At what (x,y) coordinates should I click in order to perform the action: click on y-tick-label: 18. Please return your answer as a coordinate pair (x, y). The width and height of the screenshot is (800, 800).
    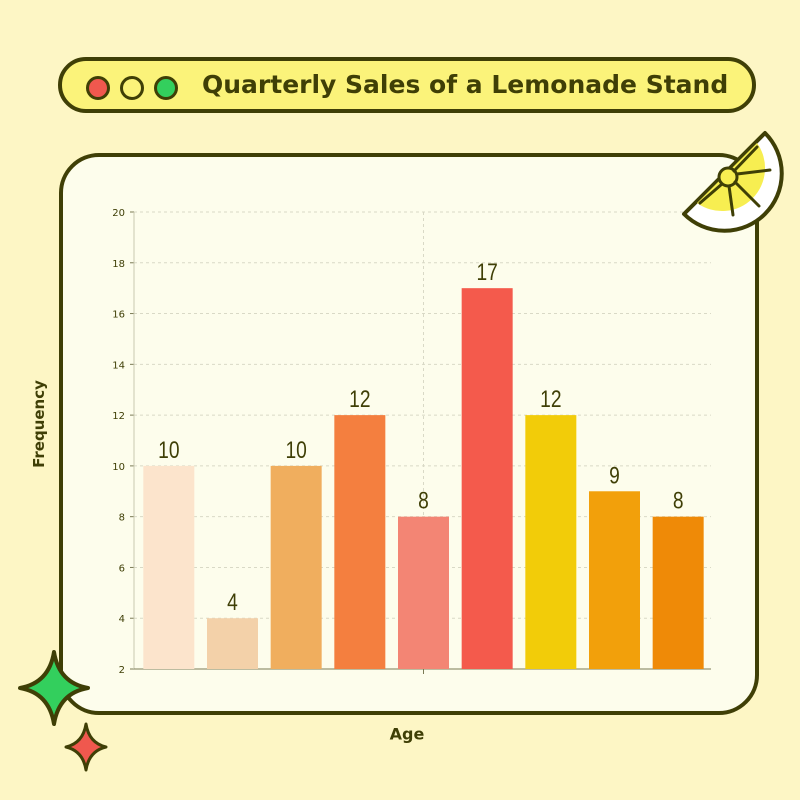
    Looking at the image, I should click on (118, 264).